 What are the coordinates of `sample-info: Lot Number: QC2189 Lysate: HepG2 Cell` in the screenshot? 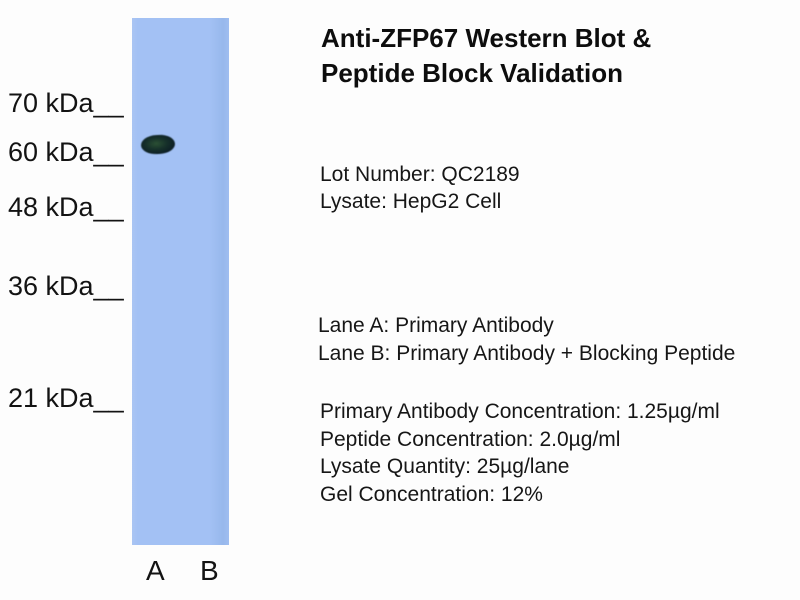 It's located at (420, 188).